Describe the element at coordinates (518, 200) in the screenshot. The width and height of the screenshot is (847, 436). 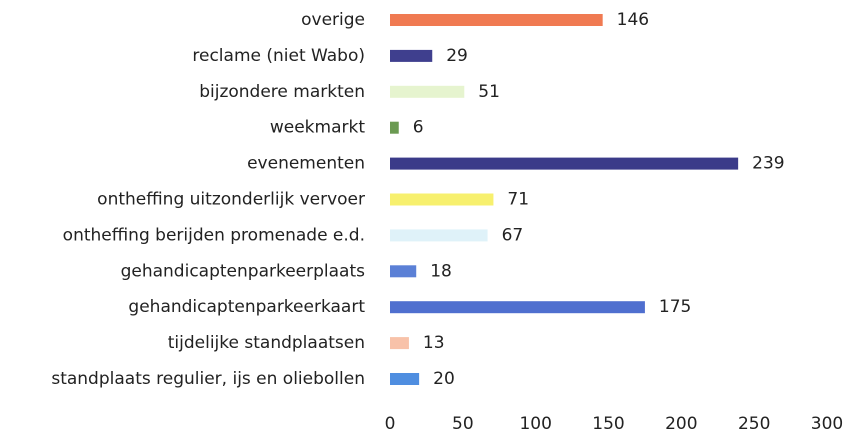
I see `value-label: 71` at that location.